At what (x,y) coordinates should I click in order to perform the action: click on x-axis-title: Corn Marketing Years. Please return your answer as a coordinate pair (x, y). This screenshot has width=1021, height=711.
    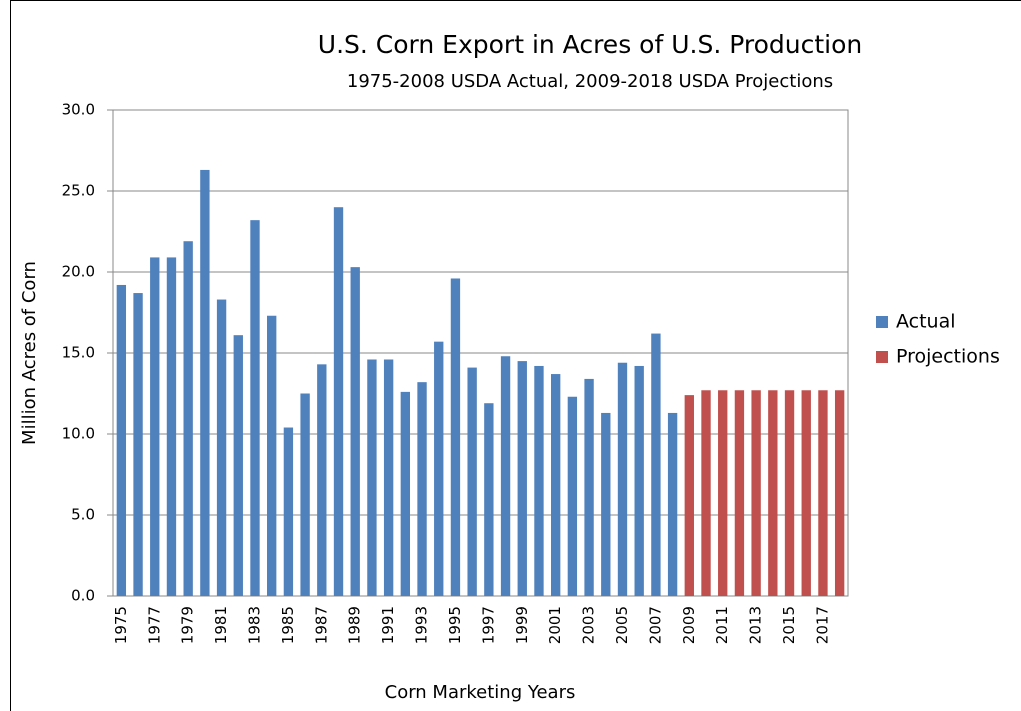
    Looking at the image, I should click on (480, 692).